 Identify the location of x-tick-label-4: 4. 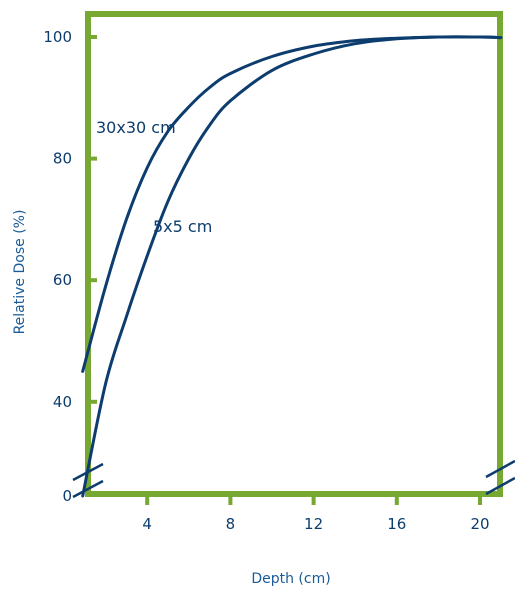
(147, 524).